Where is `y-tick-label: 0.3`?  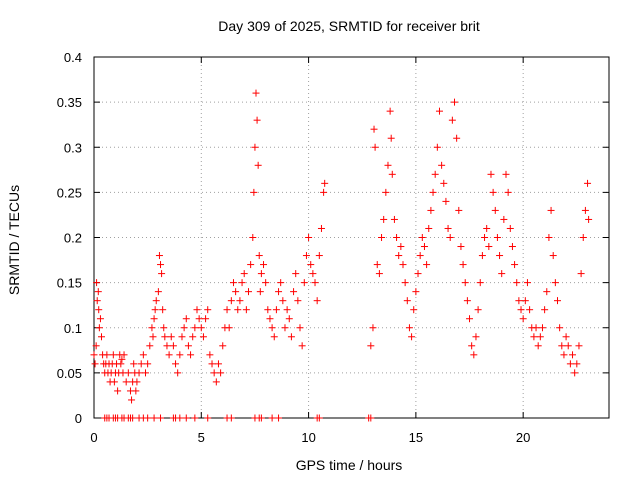
y-tick-label: 0.3 is located at coordinates (73, 147).